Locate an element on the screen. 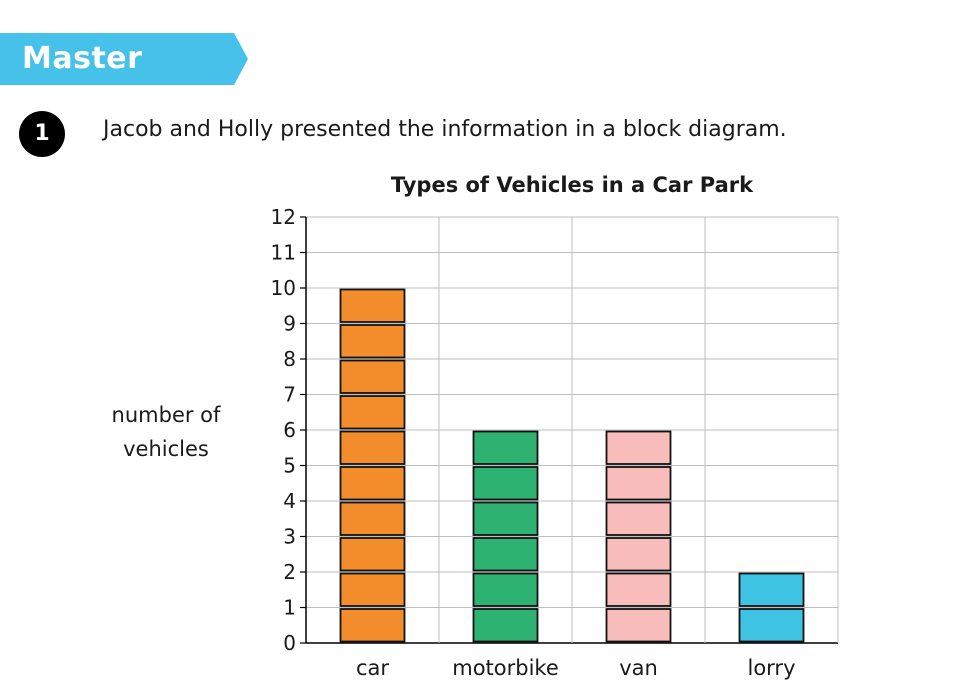 The image size is (976, 692). y-axis-label: number of vehicles is located at coordinates (166, 432).